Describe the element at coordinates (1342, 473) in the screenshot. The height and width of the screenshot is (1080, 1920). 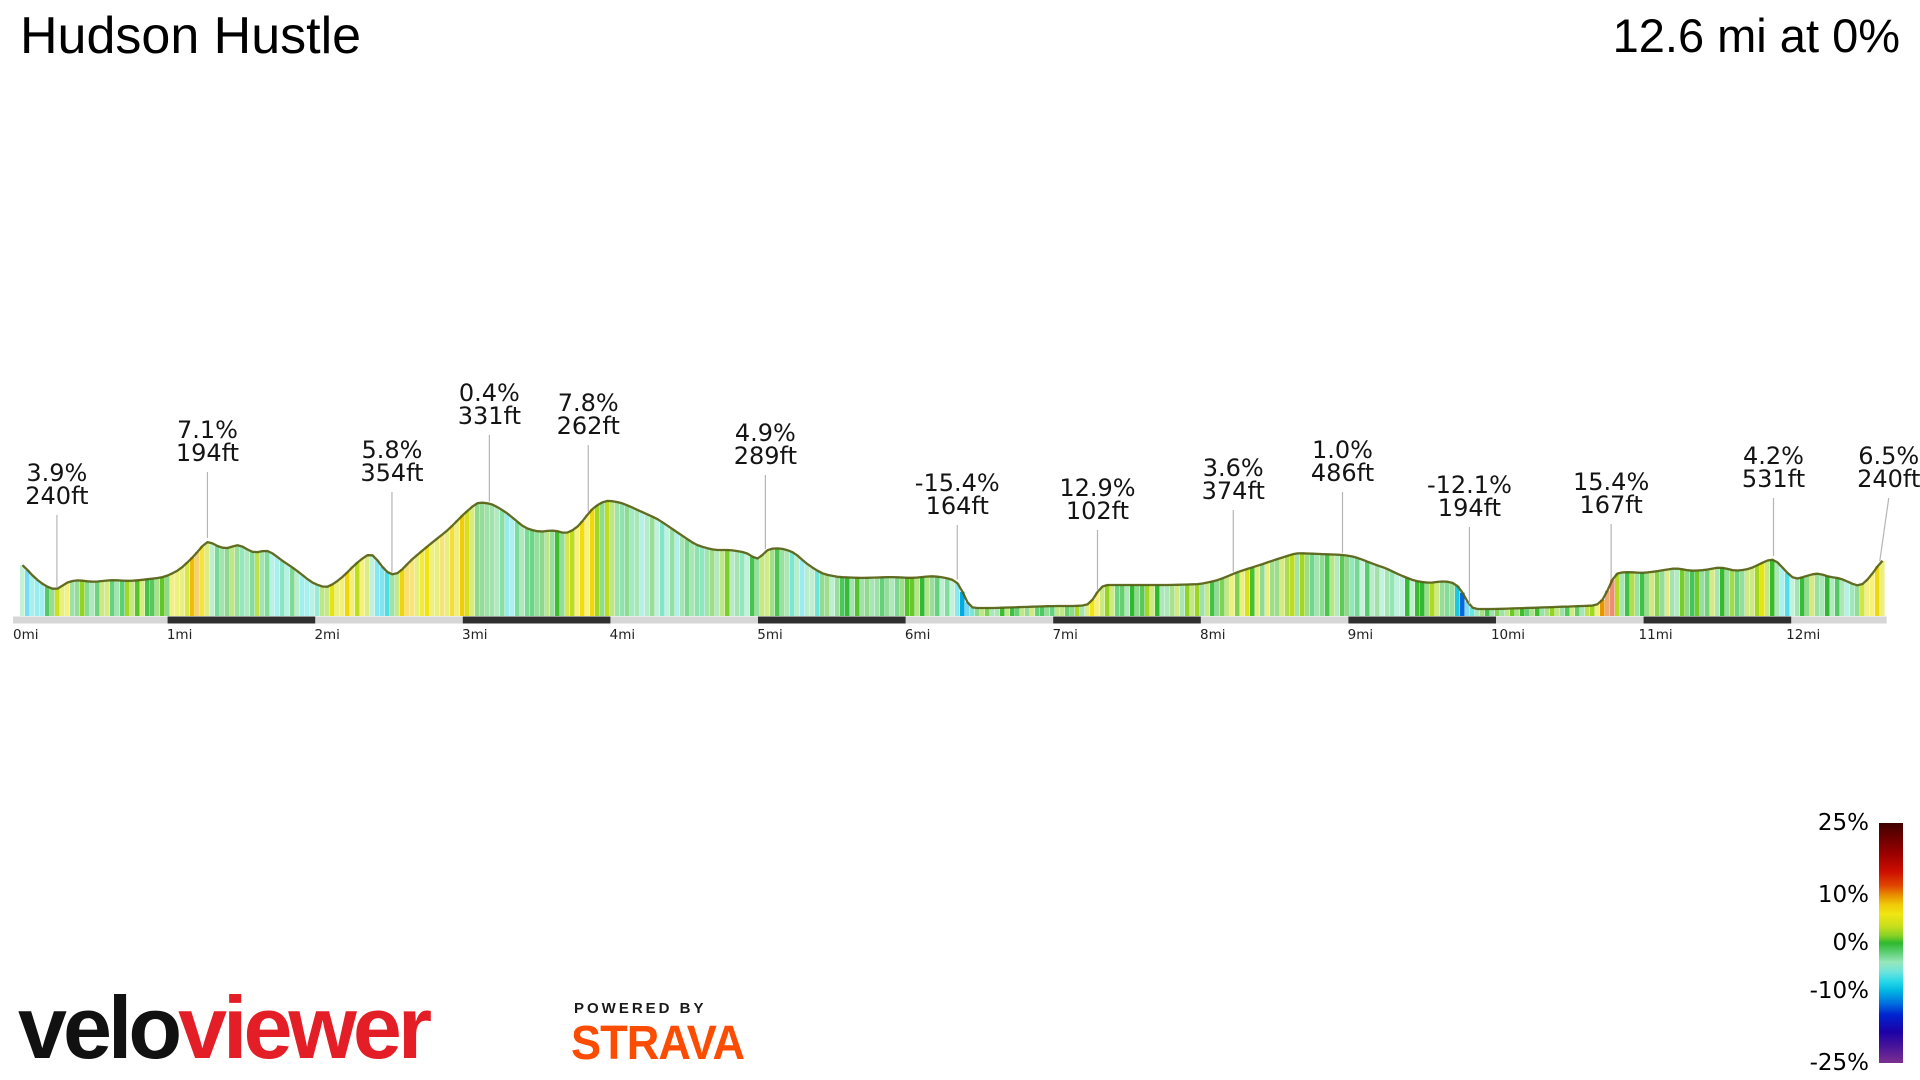
I see `annotation-elevation: 486ft` at that location.